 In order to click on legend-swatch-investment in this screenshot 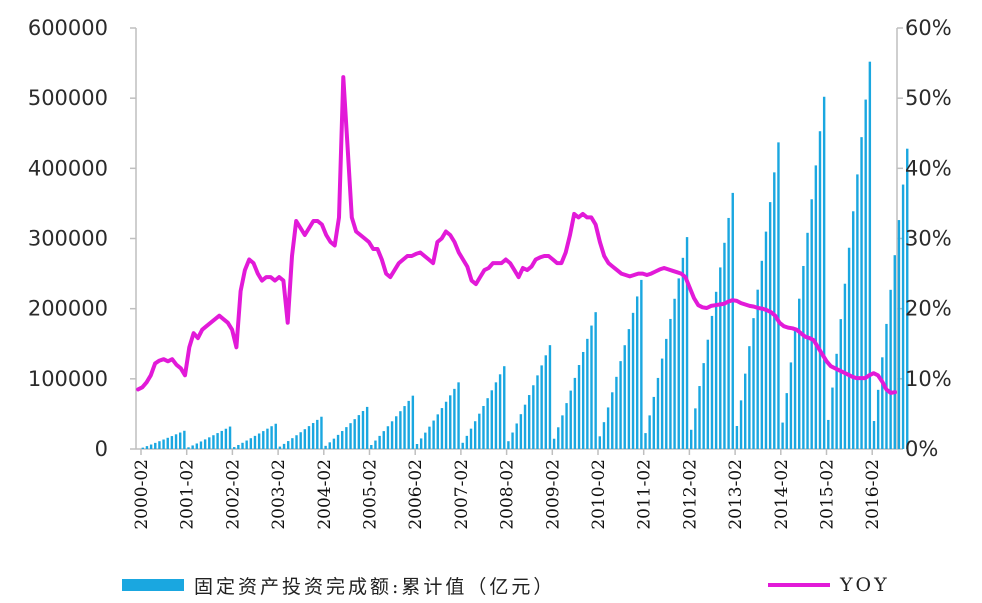, I will do `click(153, 585)`.